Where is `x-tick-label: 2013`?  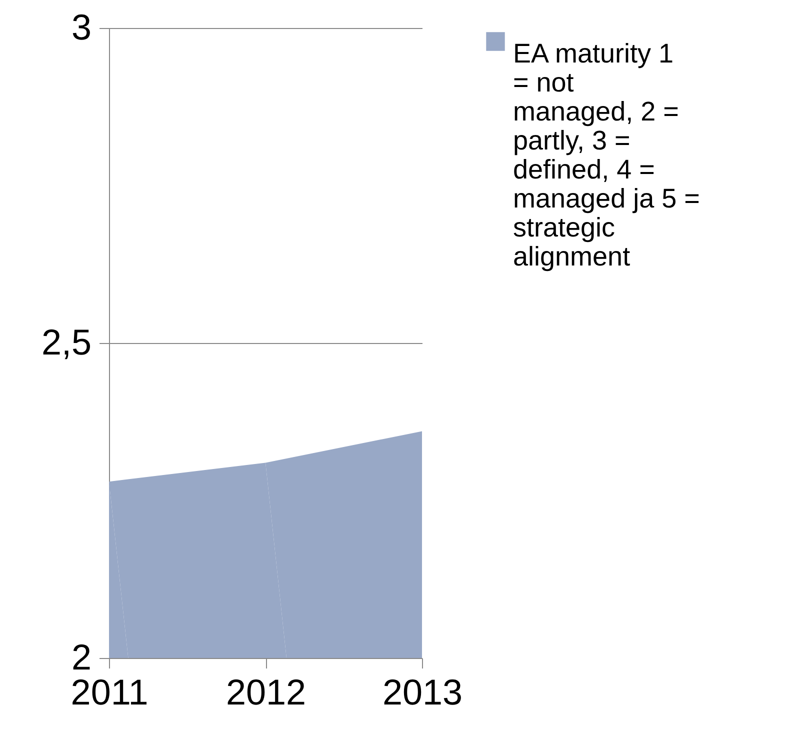 x-tick-label: 2013 is located at coordinates (422, 692).